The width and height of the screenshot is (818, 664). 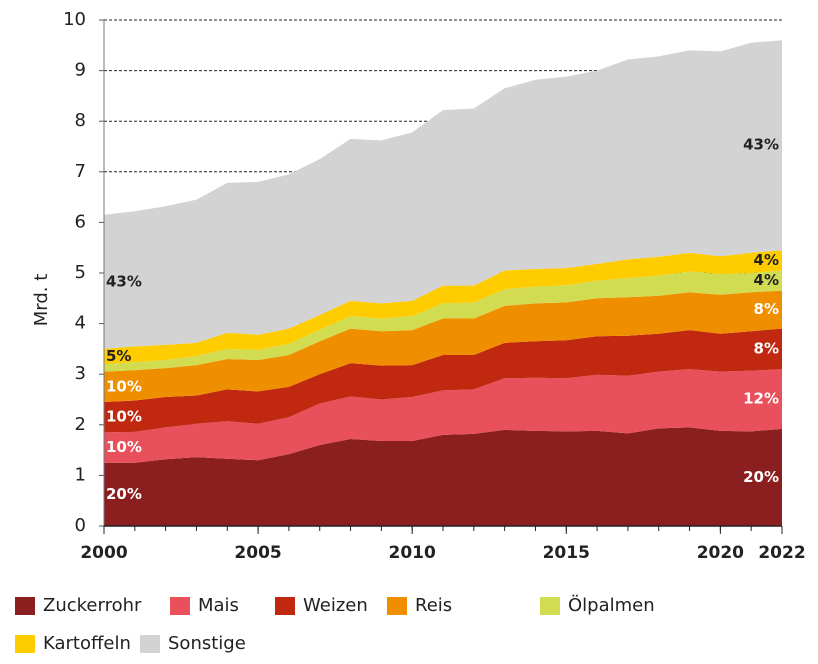 What do you see at coordinates (80, 525) in the screenshot?
I see `y-tick-label: 0` at bounding box center [80, 525].